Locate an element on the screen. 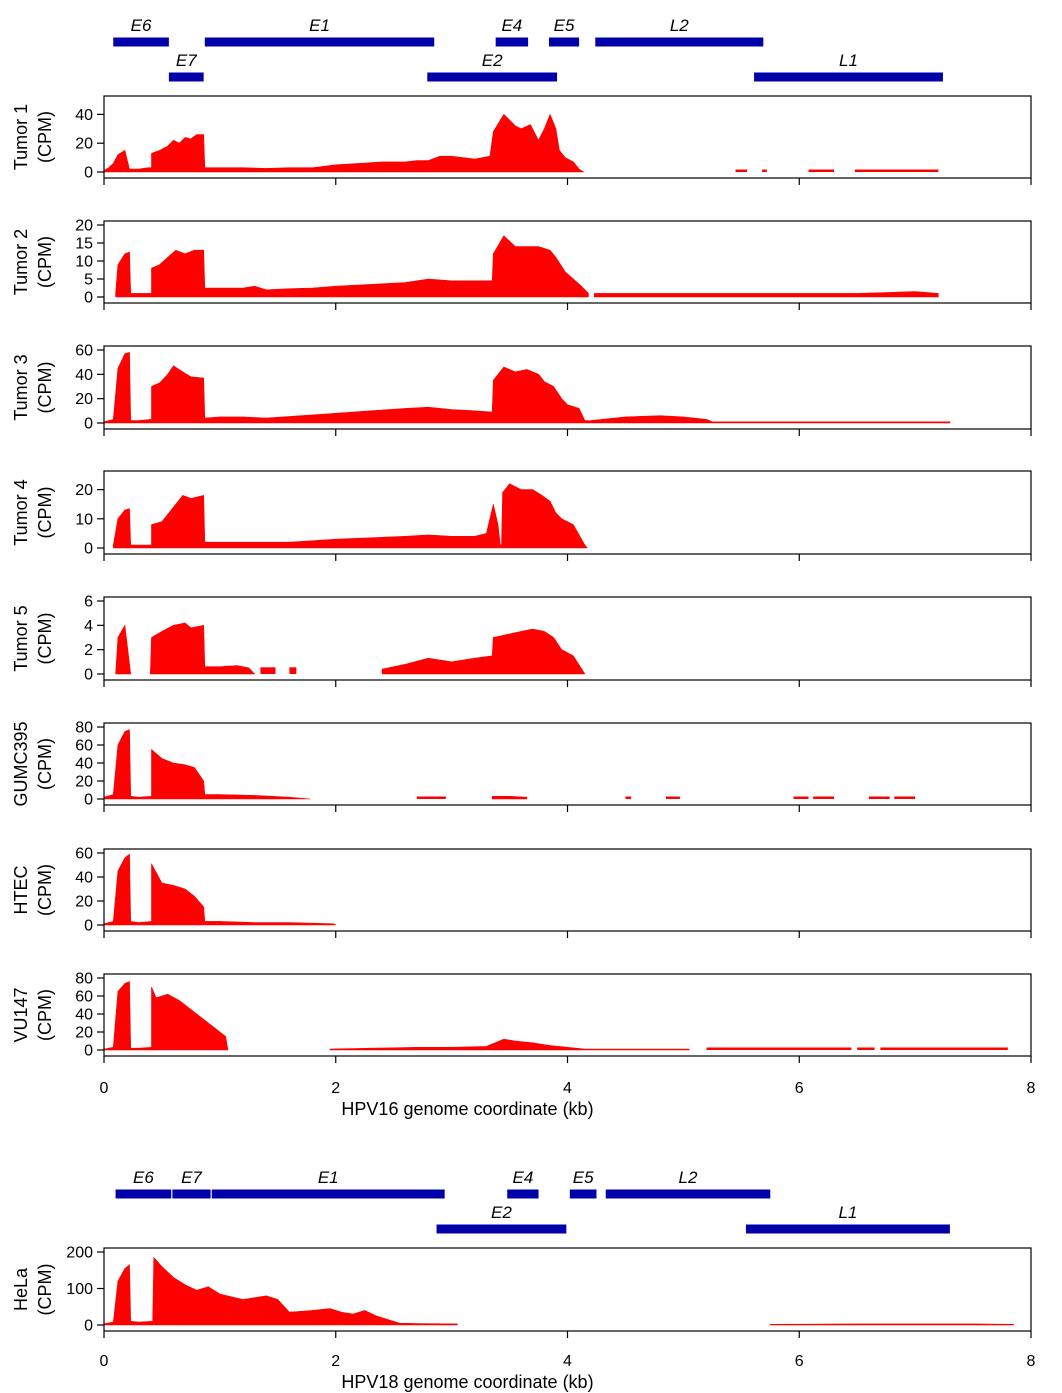  sample-label: Tumor 1 is located at coordinates (21, 137).